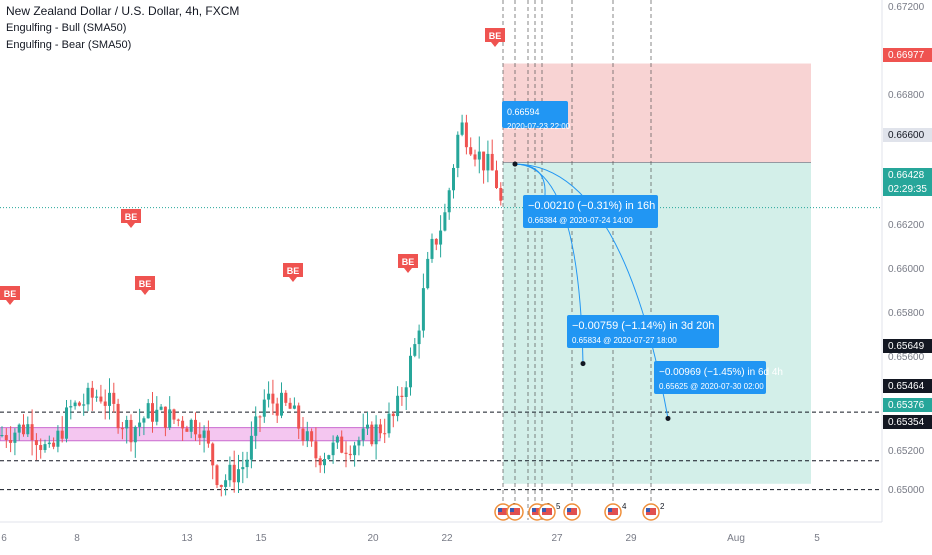  Describe the element at coordinates (817, 538) in the screenshot. I see `time-tick: 5` at that location.